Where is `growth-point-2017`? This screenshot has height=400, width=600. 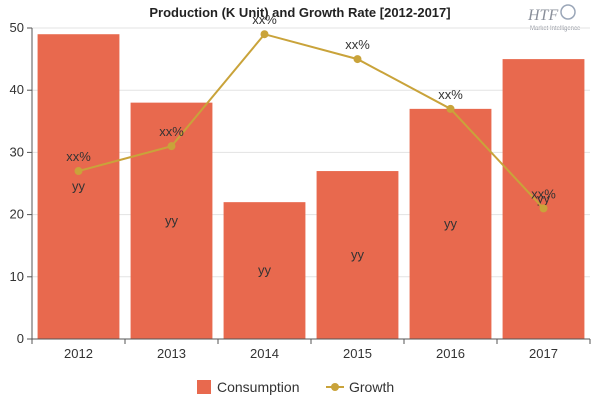
growth-point-2017 is located at coordinates (543, 208).